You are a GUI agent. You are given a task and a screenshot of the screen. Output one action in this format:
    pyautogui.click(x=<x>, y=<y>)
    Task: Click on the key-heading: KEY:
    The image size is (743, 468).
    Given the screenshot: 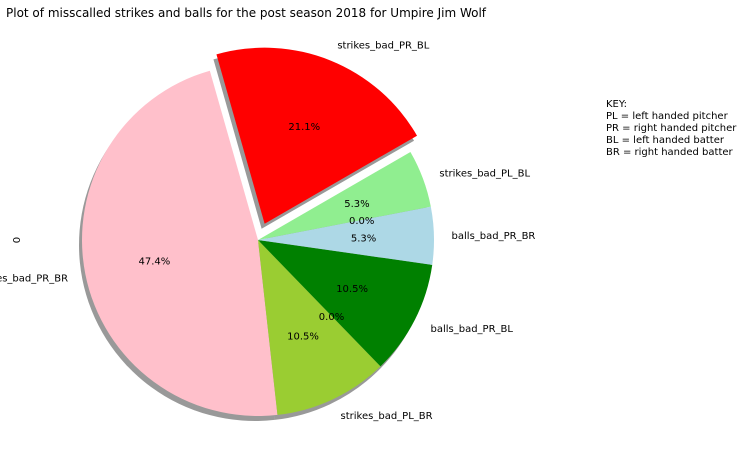 What is the action you would take?
    pyautogui.click(x=616, y=104)
    